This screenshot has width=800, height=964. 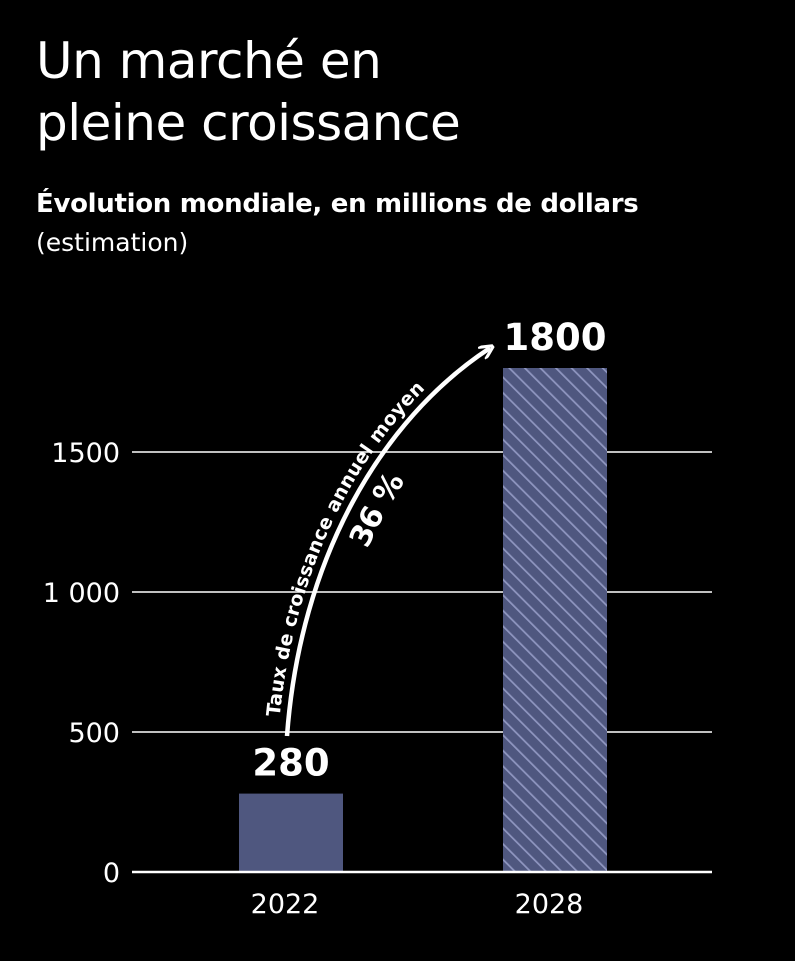 I want to click on data-label: 280, so click(x=290, y=763).